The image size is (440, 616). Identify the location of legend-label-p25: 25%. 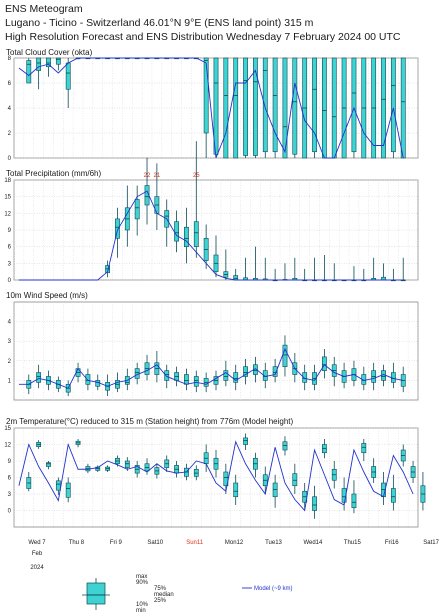
(160, 601).